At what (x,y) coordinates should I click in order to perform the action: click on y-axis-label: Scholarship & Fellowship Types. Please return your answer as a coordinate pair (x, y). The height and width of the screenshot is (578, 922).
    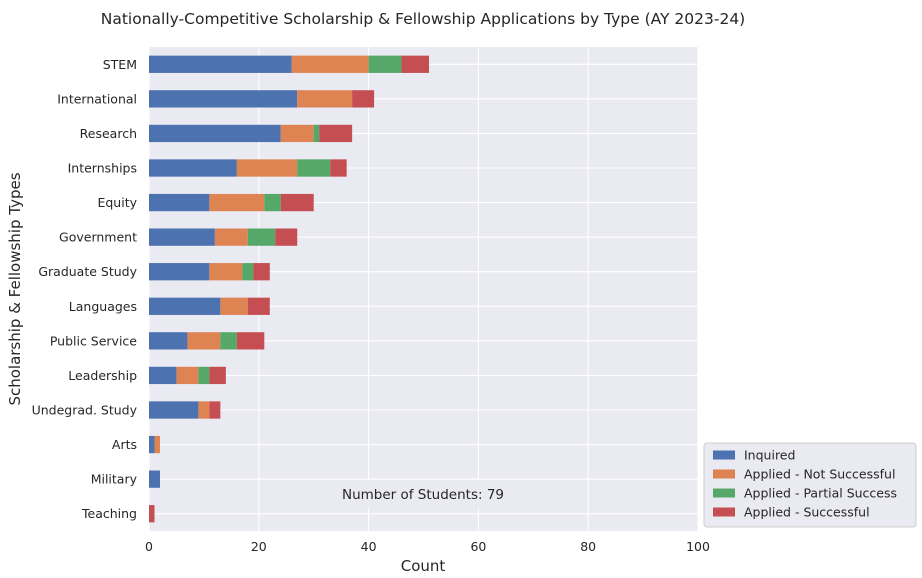
    Looking at the image, I should click on (15, 288).